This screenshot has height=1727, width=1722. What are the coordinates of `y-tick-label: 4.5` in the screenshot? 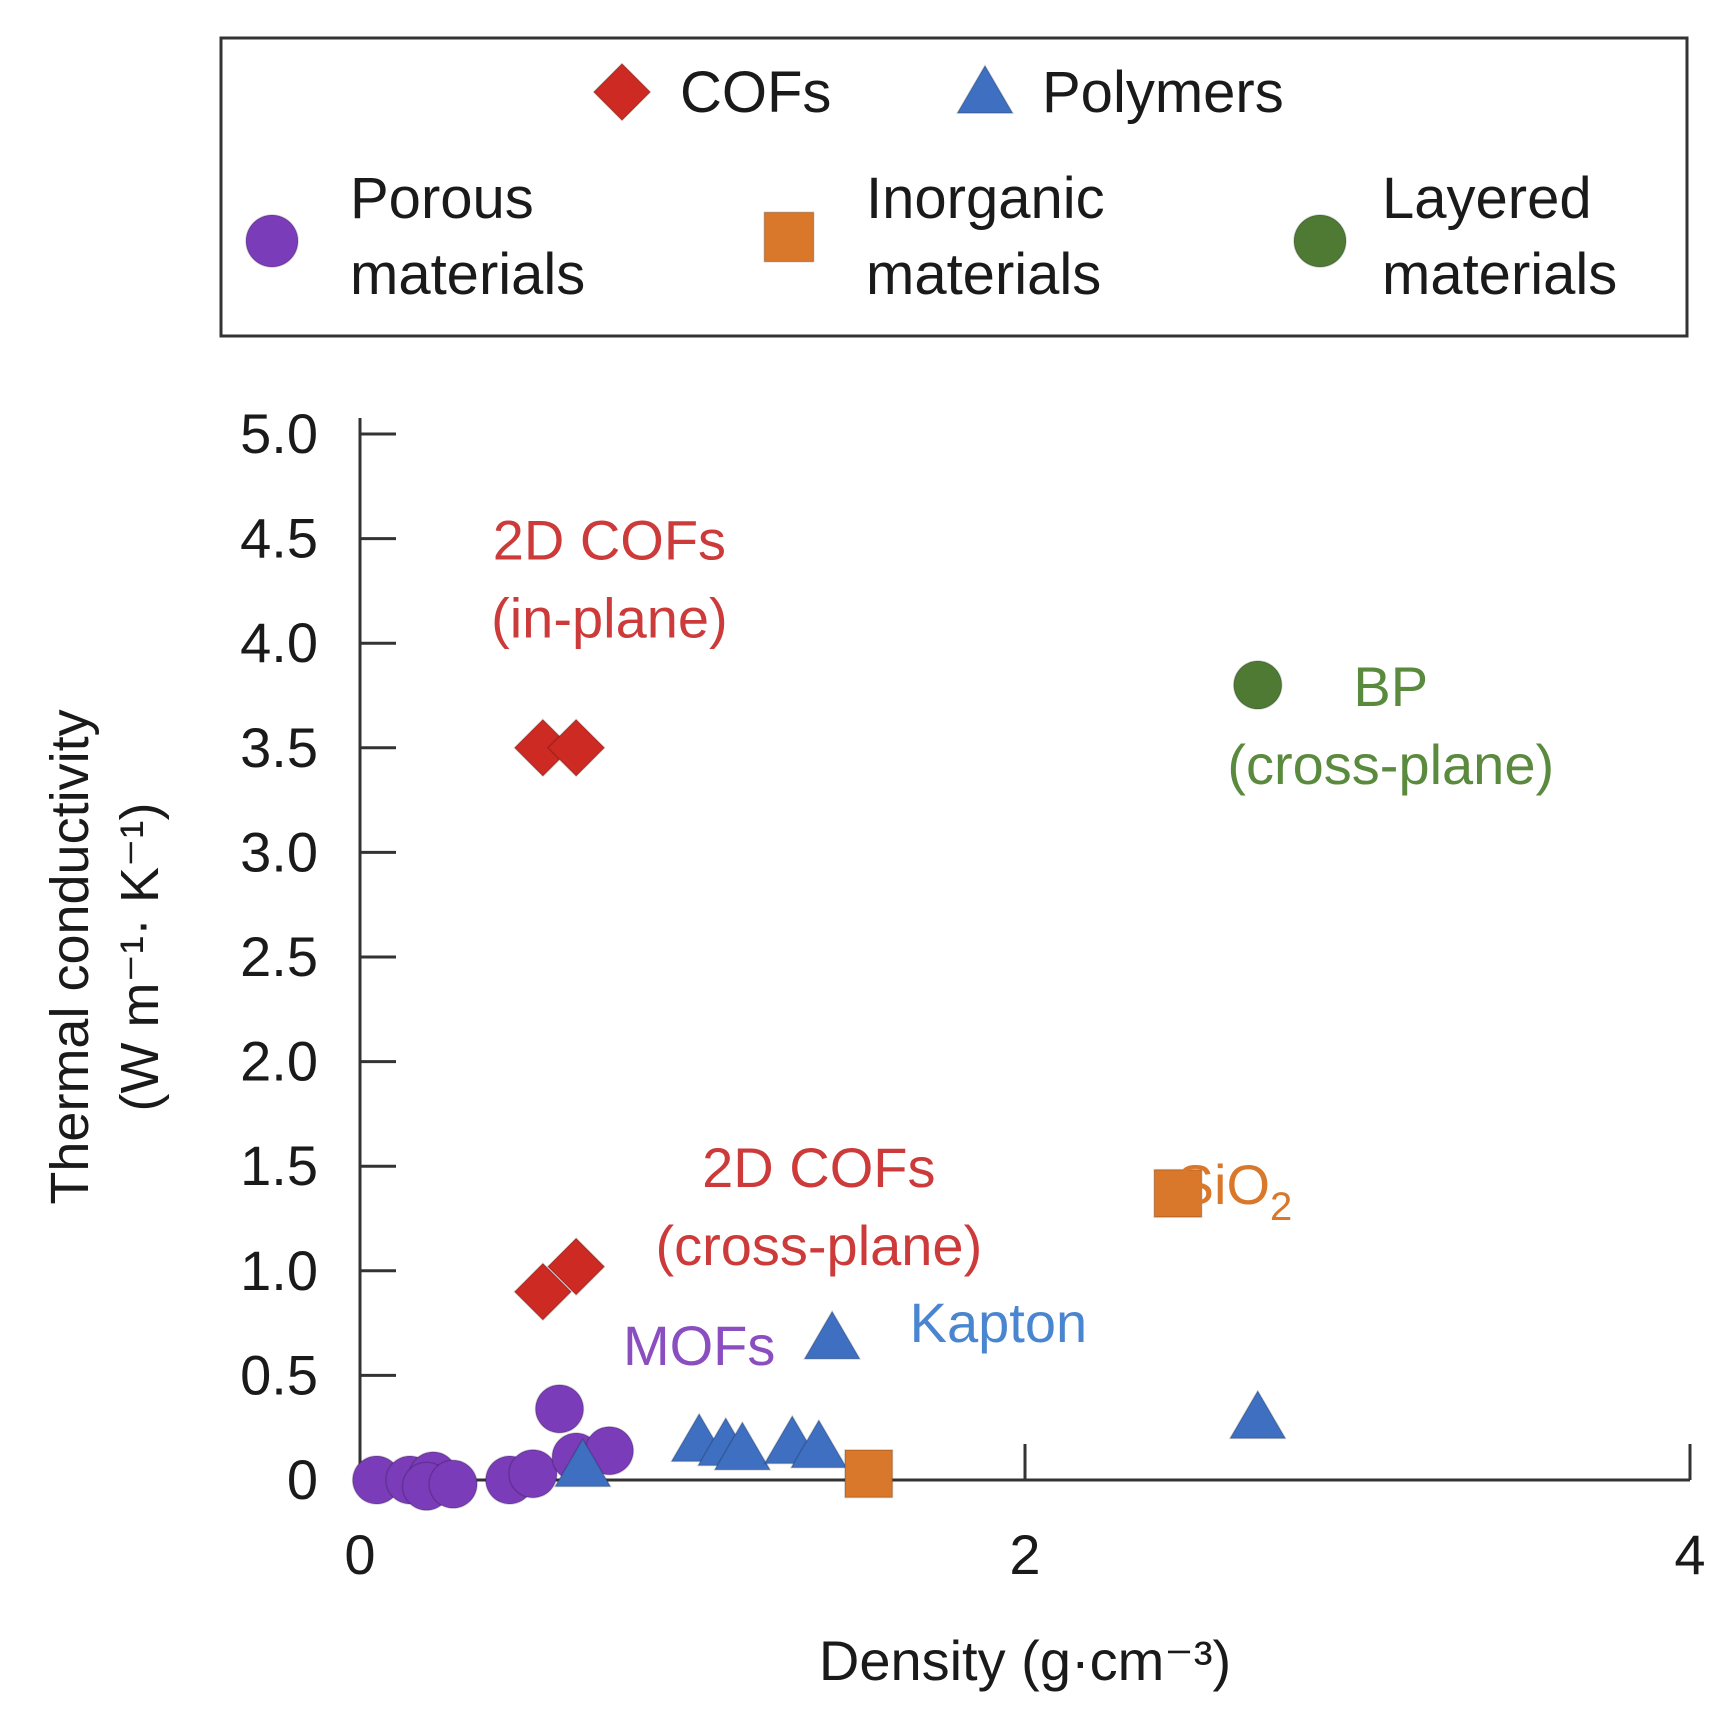 It's located at (279, 538).